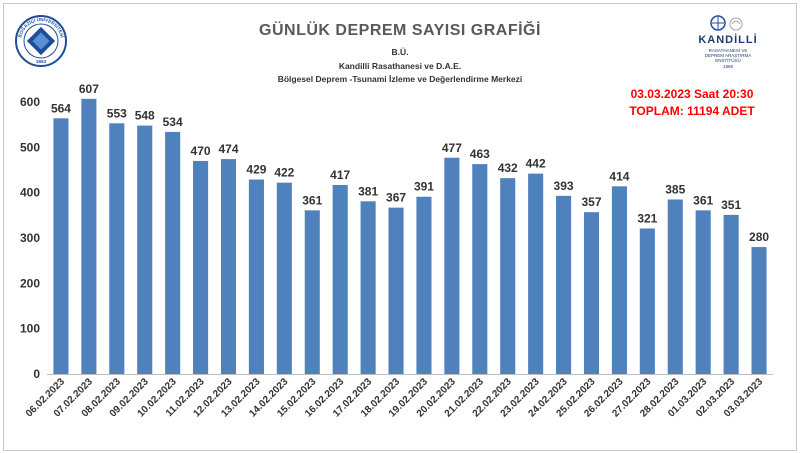 The image size is (800, 453). I want to click on kandilli-line2: DEPREM ARAŞTIRMA, so click(728, 55).